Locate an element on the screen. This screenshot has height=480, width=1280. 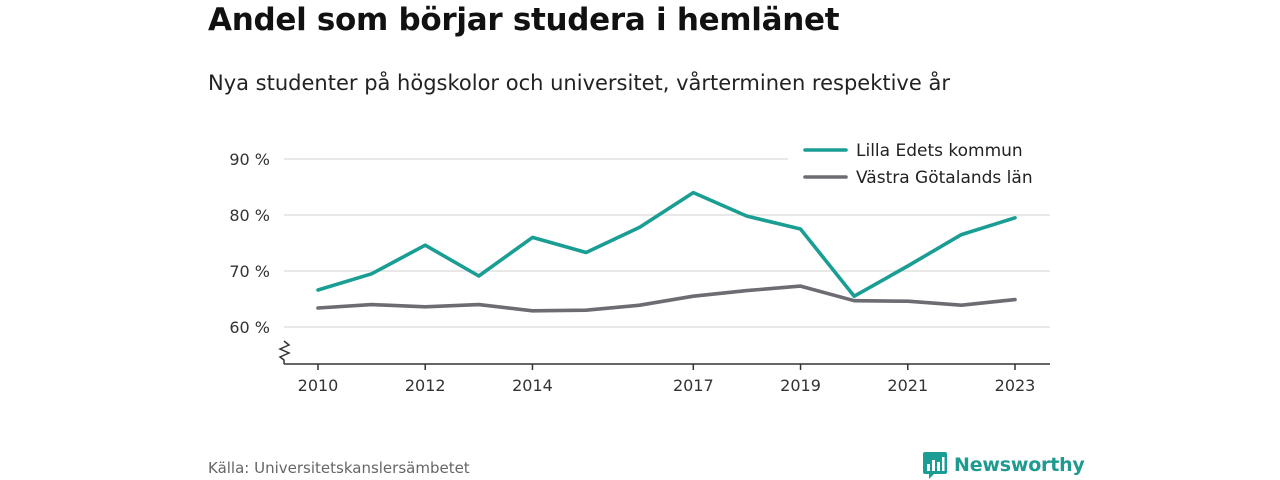
x-tick-label: 2023 is located at coordinates (1015, 385).